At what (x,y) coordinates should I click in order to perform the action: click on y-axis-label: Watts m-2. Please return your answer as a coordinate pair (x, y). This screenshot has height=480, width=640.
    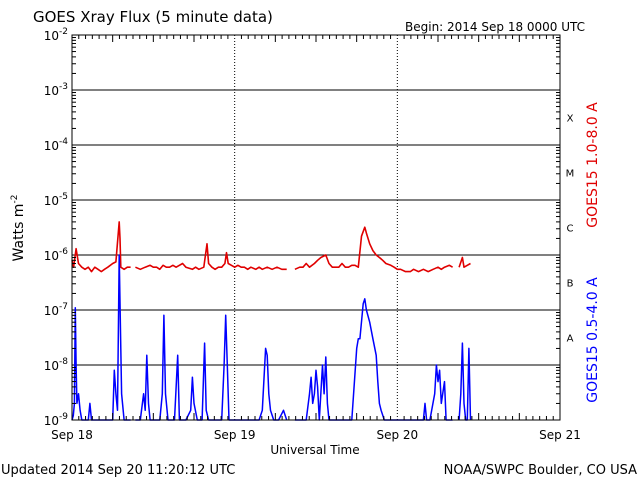
    Looking at the image, I should click on (18, 228).